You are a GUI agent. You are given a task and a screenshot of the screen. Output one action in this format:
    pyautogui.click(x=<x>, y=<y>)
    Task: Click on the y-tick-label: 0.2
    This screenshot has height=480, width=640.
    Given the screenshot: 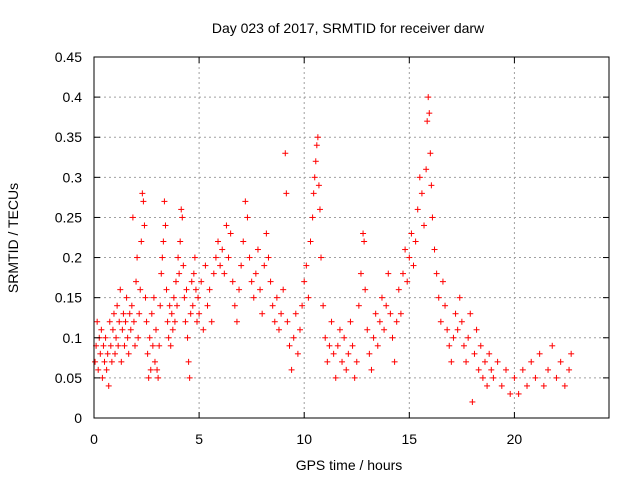 What is the action you would take?
    pyautogui.click(x=73, y=258)
    